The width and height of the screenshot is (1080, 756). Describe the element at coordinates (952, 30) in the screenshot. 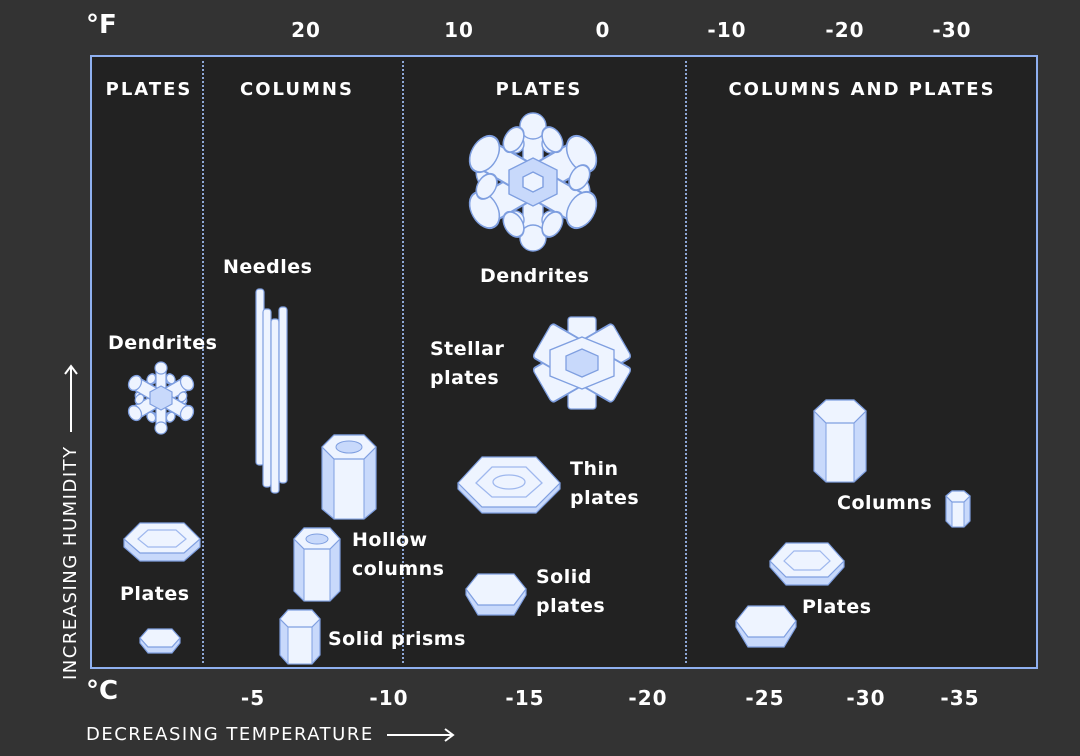

I see `fahrenheit-tick: -30` at that location.